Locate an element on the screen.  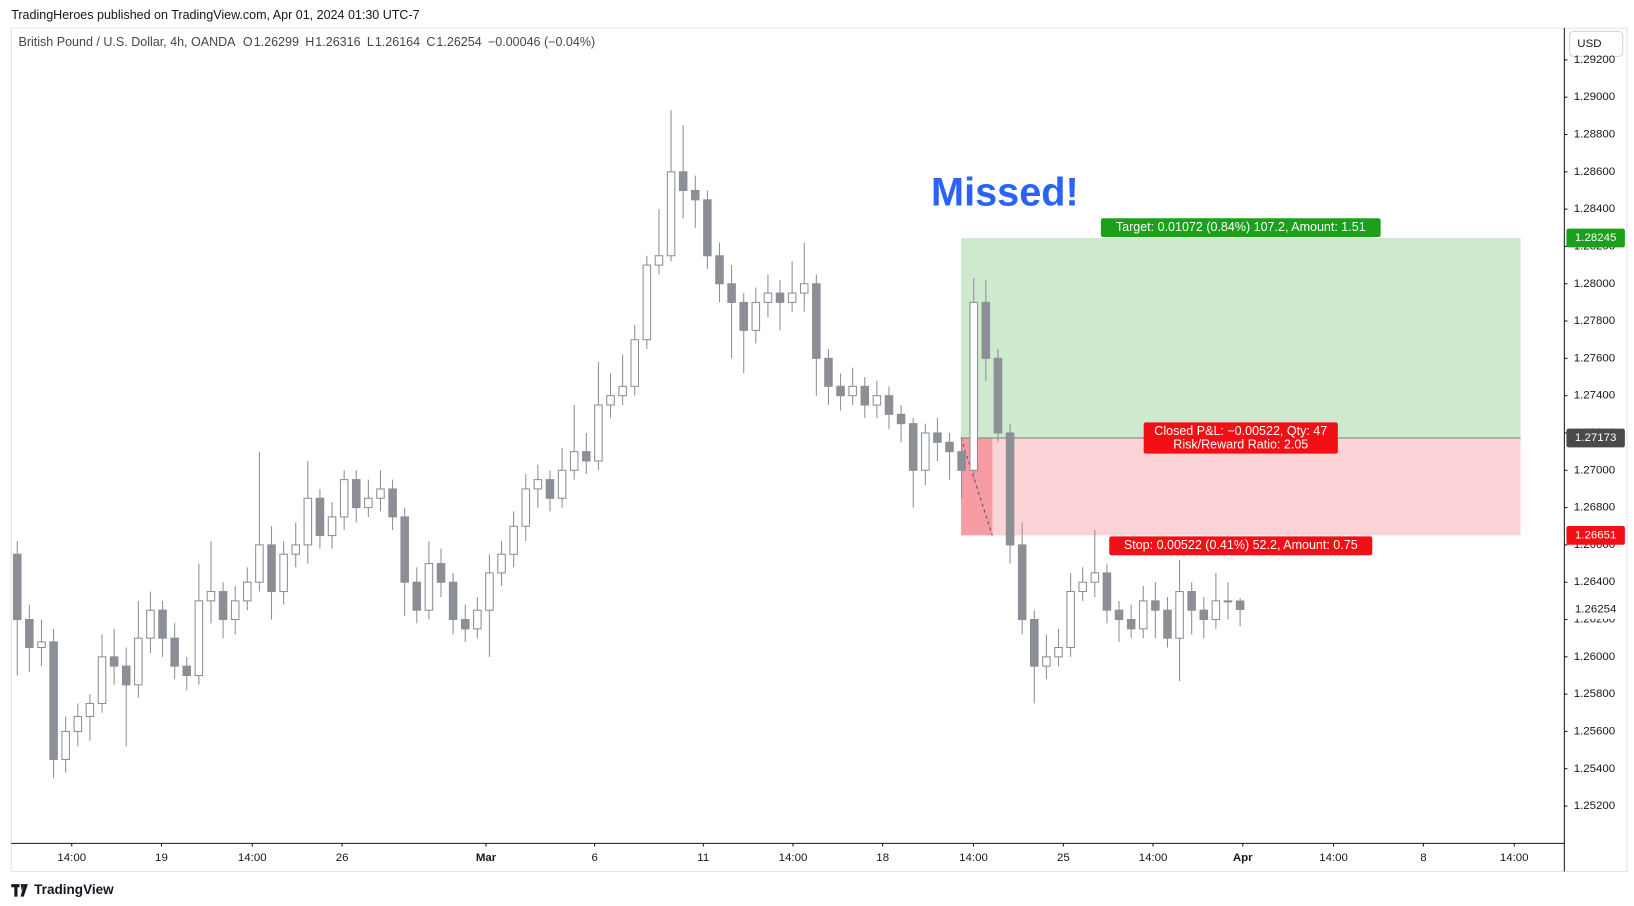
x-tick-label: Apr is located at coordinates (1243, 858).